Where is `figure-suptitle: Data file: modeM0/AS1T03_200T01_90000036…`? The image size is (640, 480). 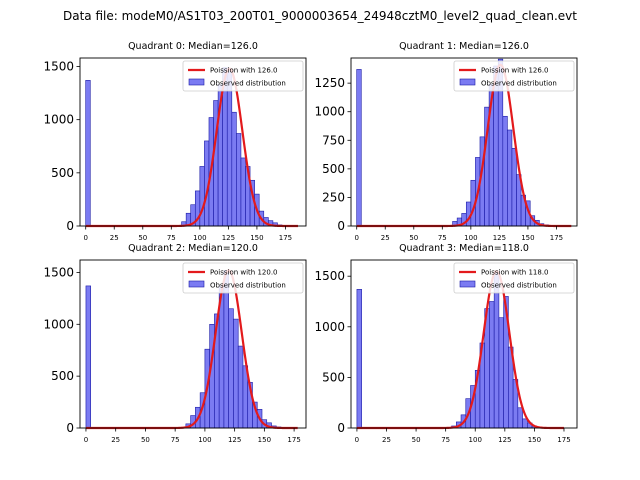 figure-suptitle: Data file: modeM0/AS1T03_200T01_90000036… is located at coordinates (320, 16).